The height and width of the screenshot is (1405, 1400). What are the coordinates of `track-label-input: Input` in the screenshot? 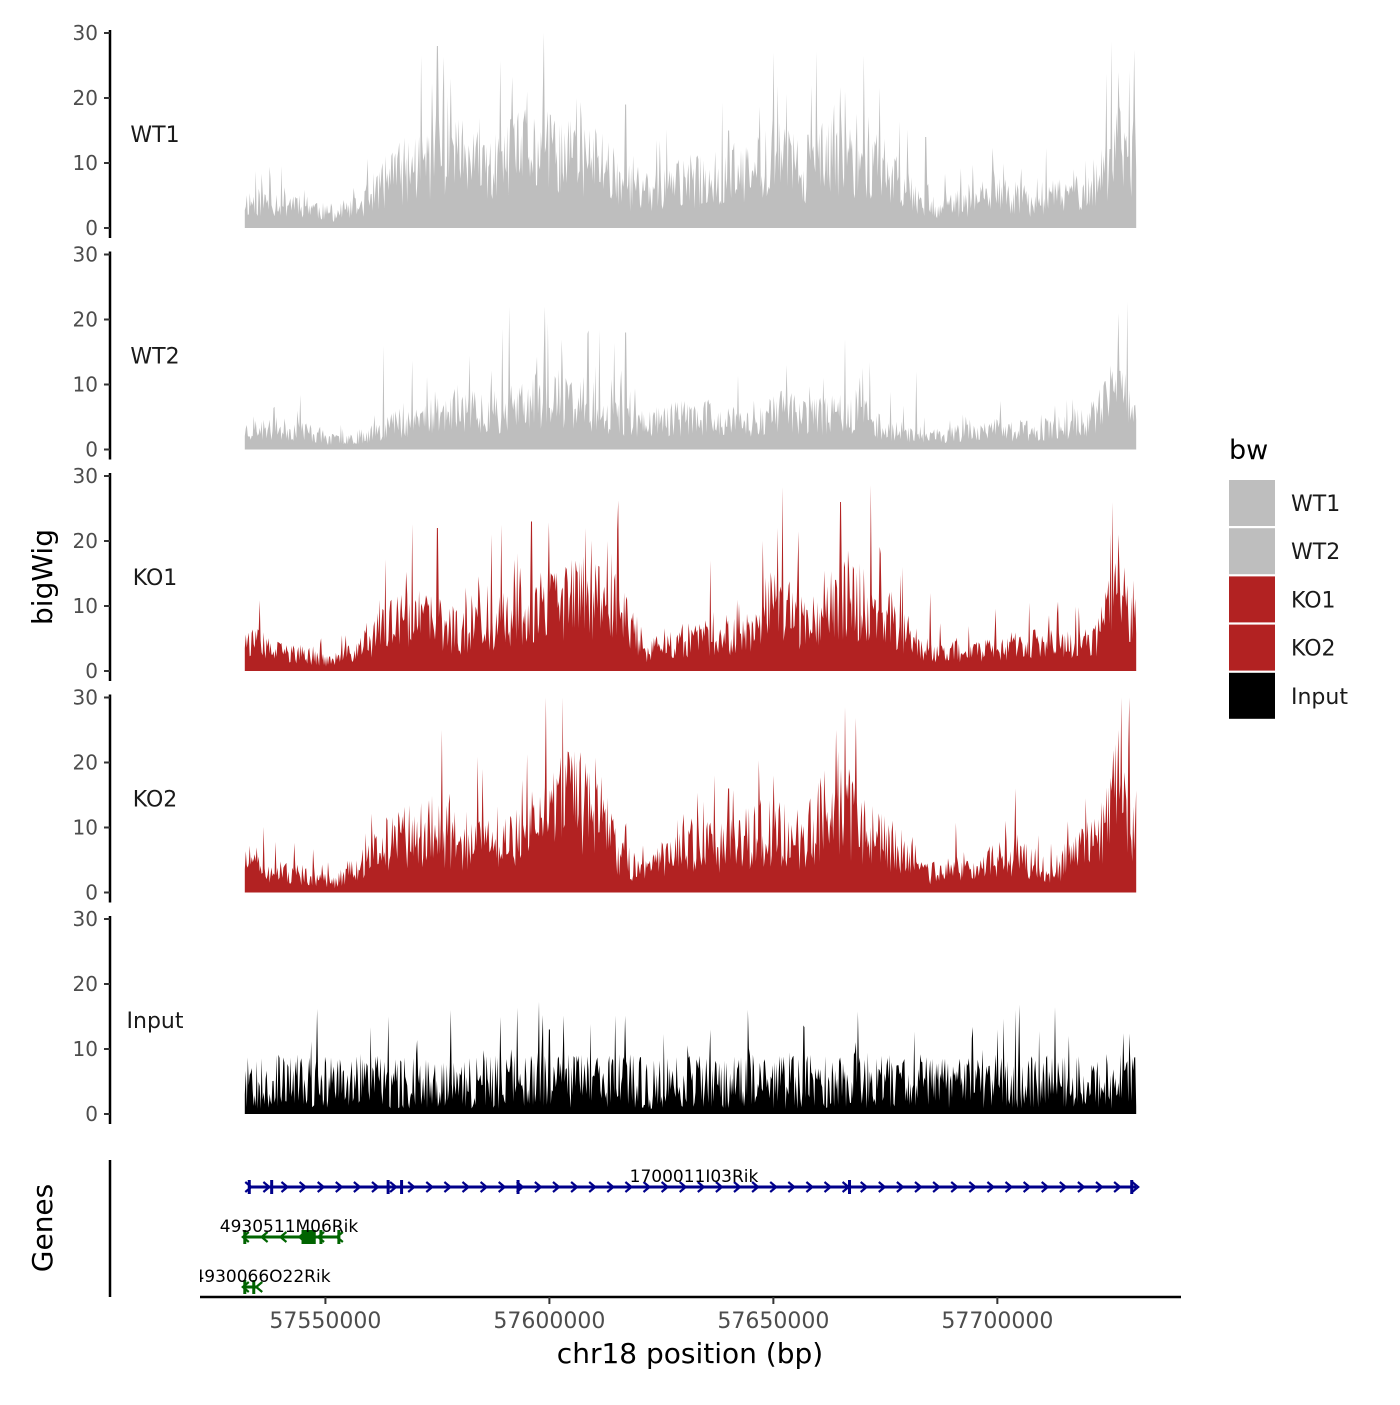 It's located at (155, 1021).